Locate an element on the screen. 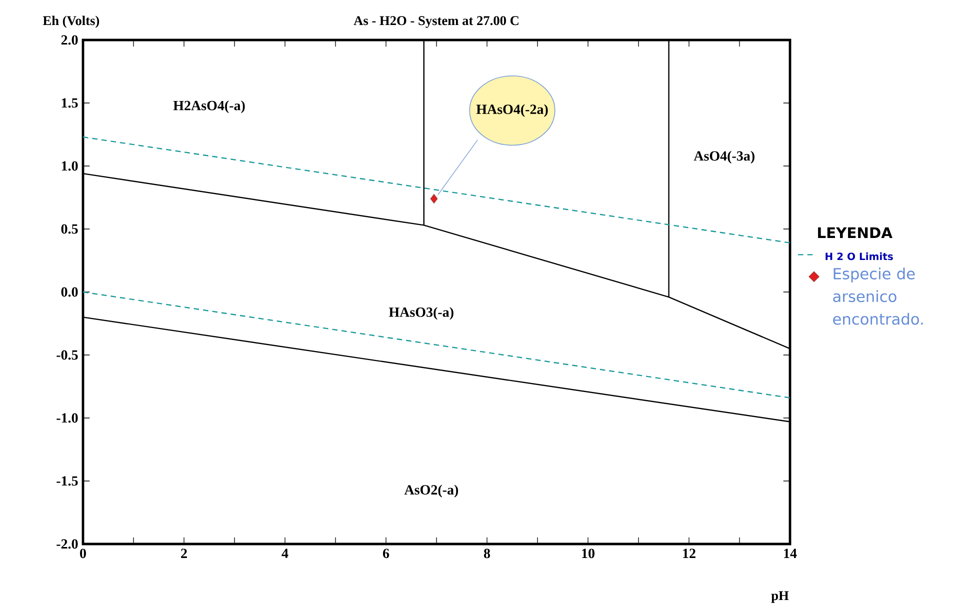 Image resolution: width=969 pixels, height=613 pixels. annotation: AsO4(-3a) is located at coordinates (724, 157).